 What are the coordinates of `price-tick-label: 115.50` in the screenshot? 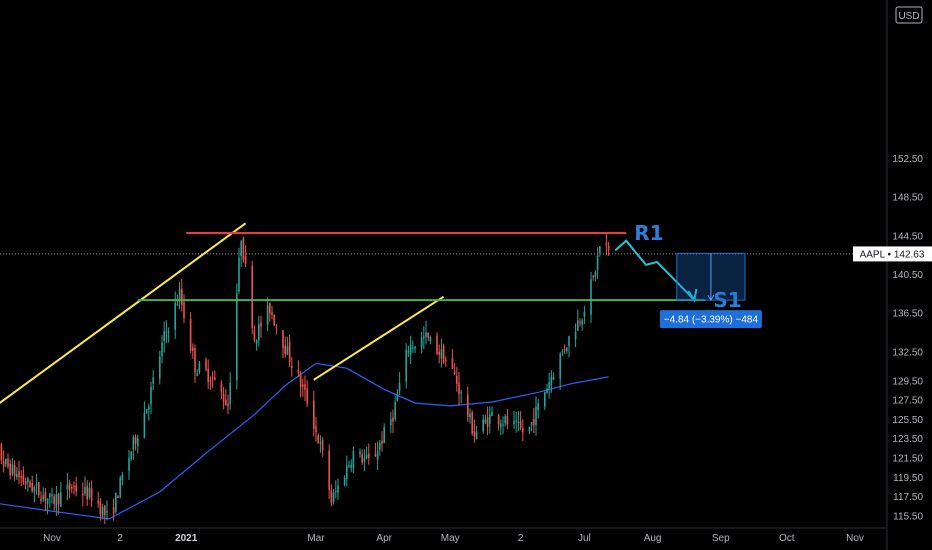 It's located at (908, 517).